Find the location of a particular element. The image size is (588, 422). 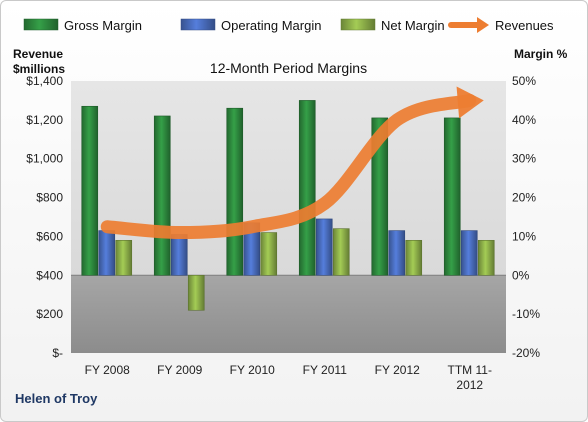

legend-swatch-operating-margin is located at coordinates (198, 24).